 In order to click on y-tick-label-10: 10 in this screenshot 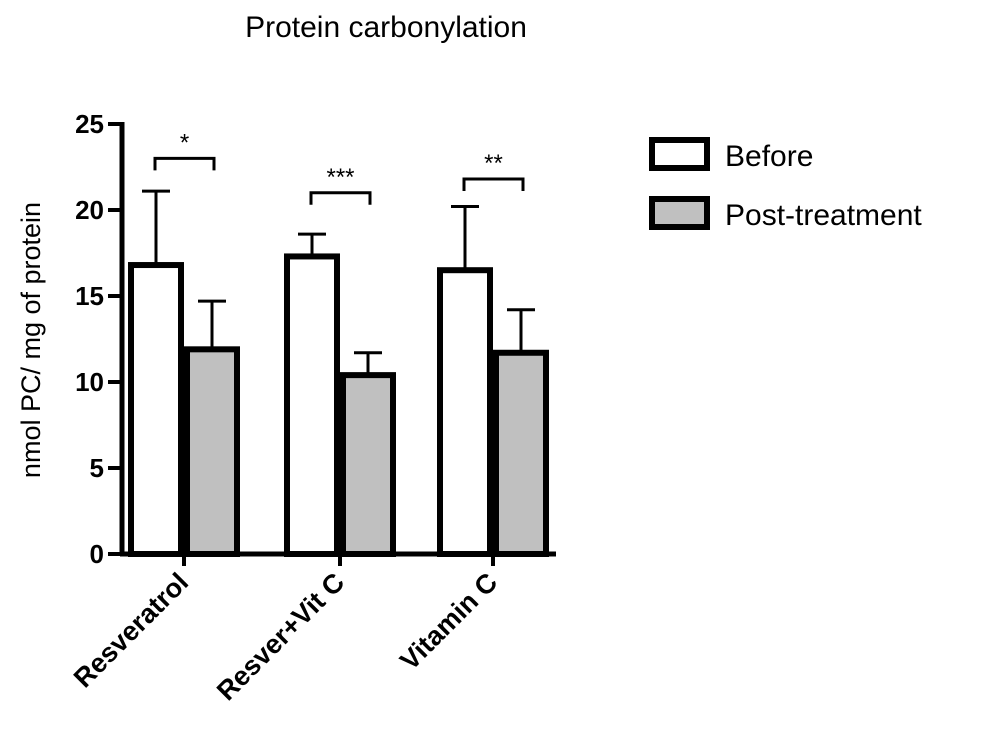, I will do `click(89, 382)`.